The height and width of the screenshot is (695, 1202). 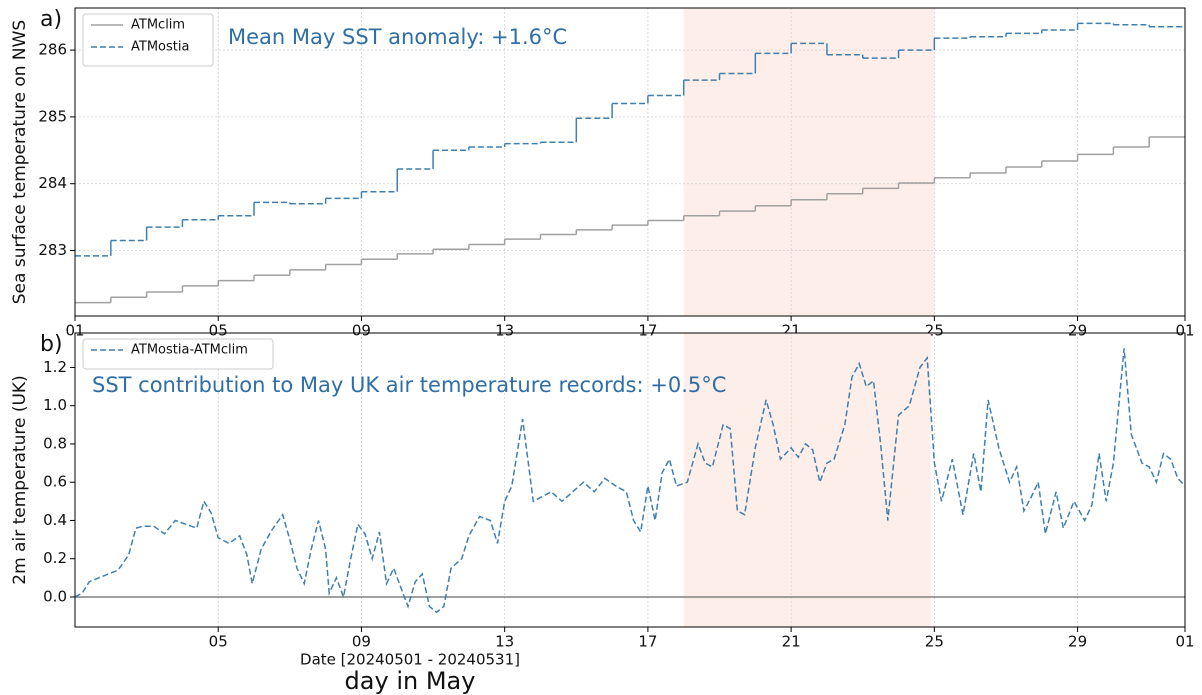 I want to click on legend-label: ATMostia, so click(x=160, y=47).